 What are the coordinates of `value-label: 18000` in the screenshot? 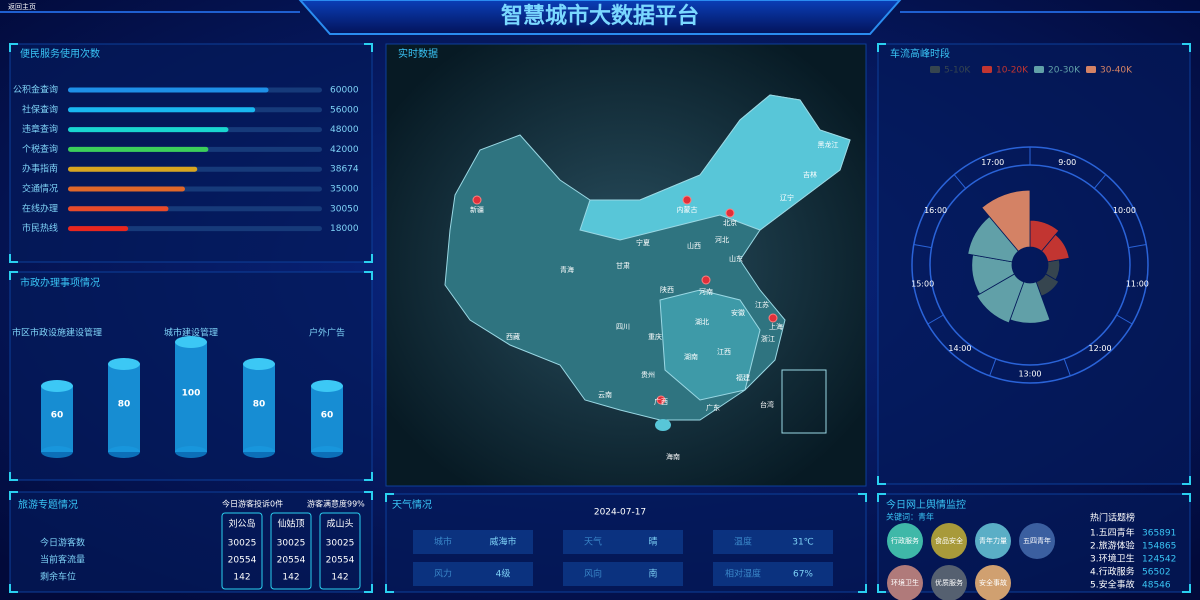 It's located at (344, 229).